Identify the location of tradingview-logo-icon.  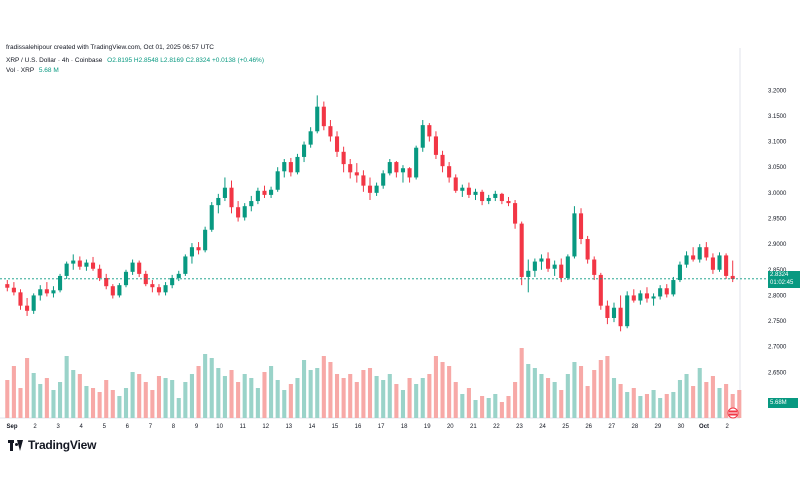
(15, 445).